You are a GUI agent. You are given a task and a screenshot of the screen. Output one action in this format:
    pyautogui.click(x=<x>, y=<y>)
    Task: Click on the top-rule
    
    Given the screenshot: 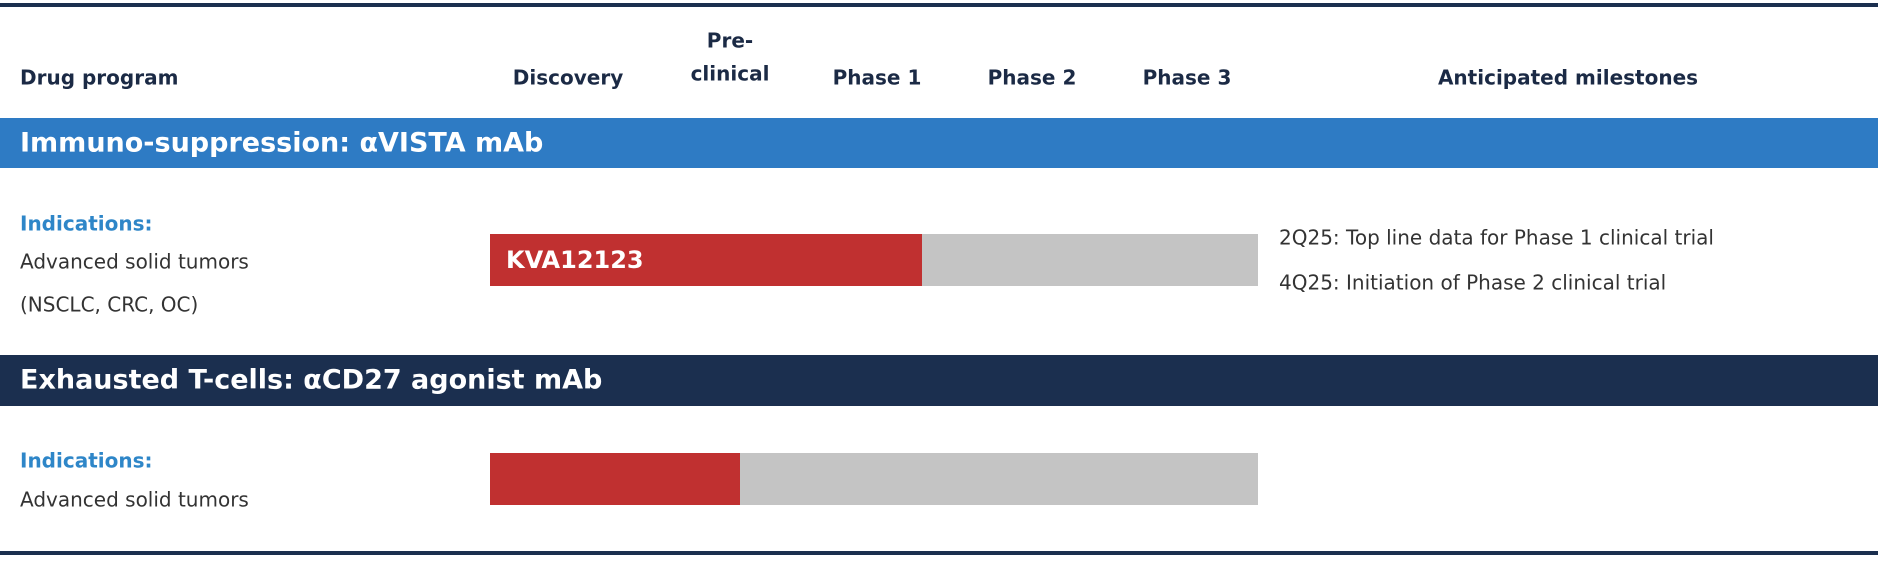 What is the action you would take?
    pyautogui.click(x=939, y=5)
    